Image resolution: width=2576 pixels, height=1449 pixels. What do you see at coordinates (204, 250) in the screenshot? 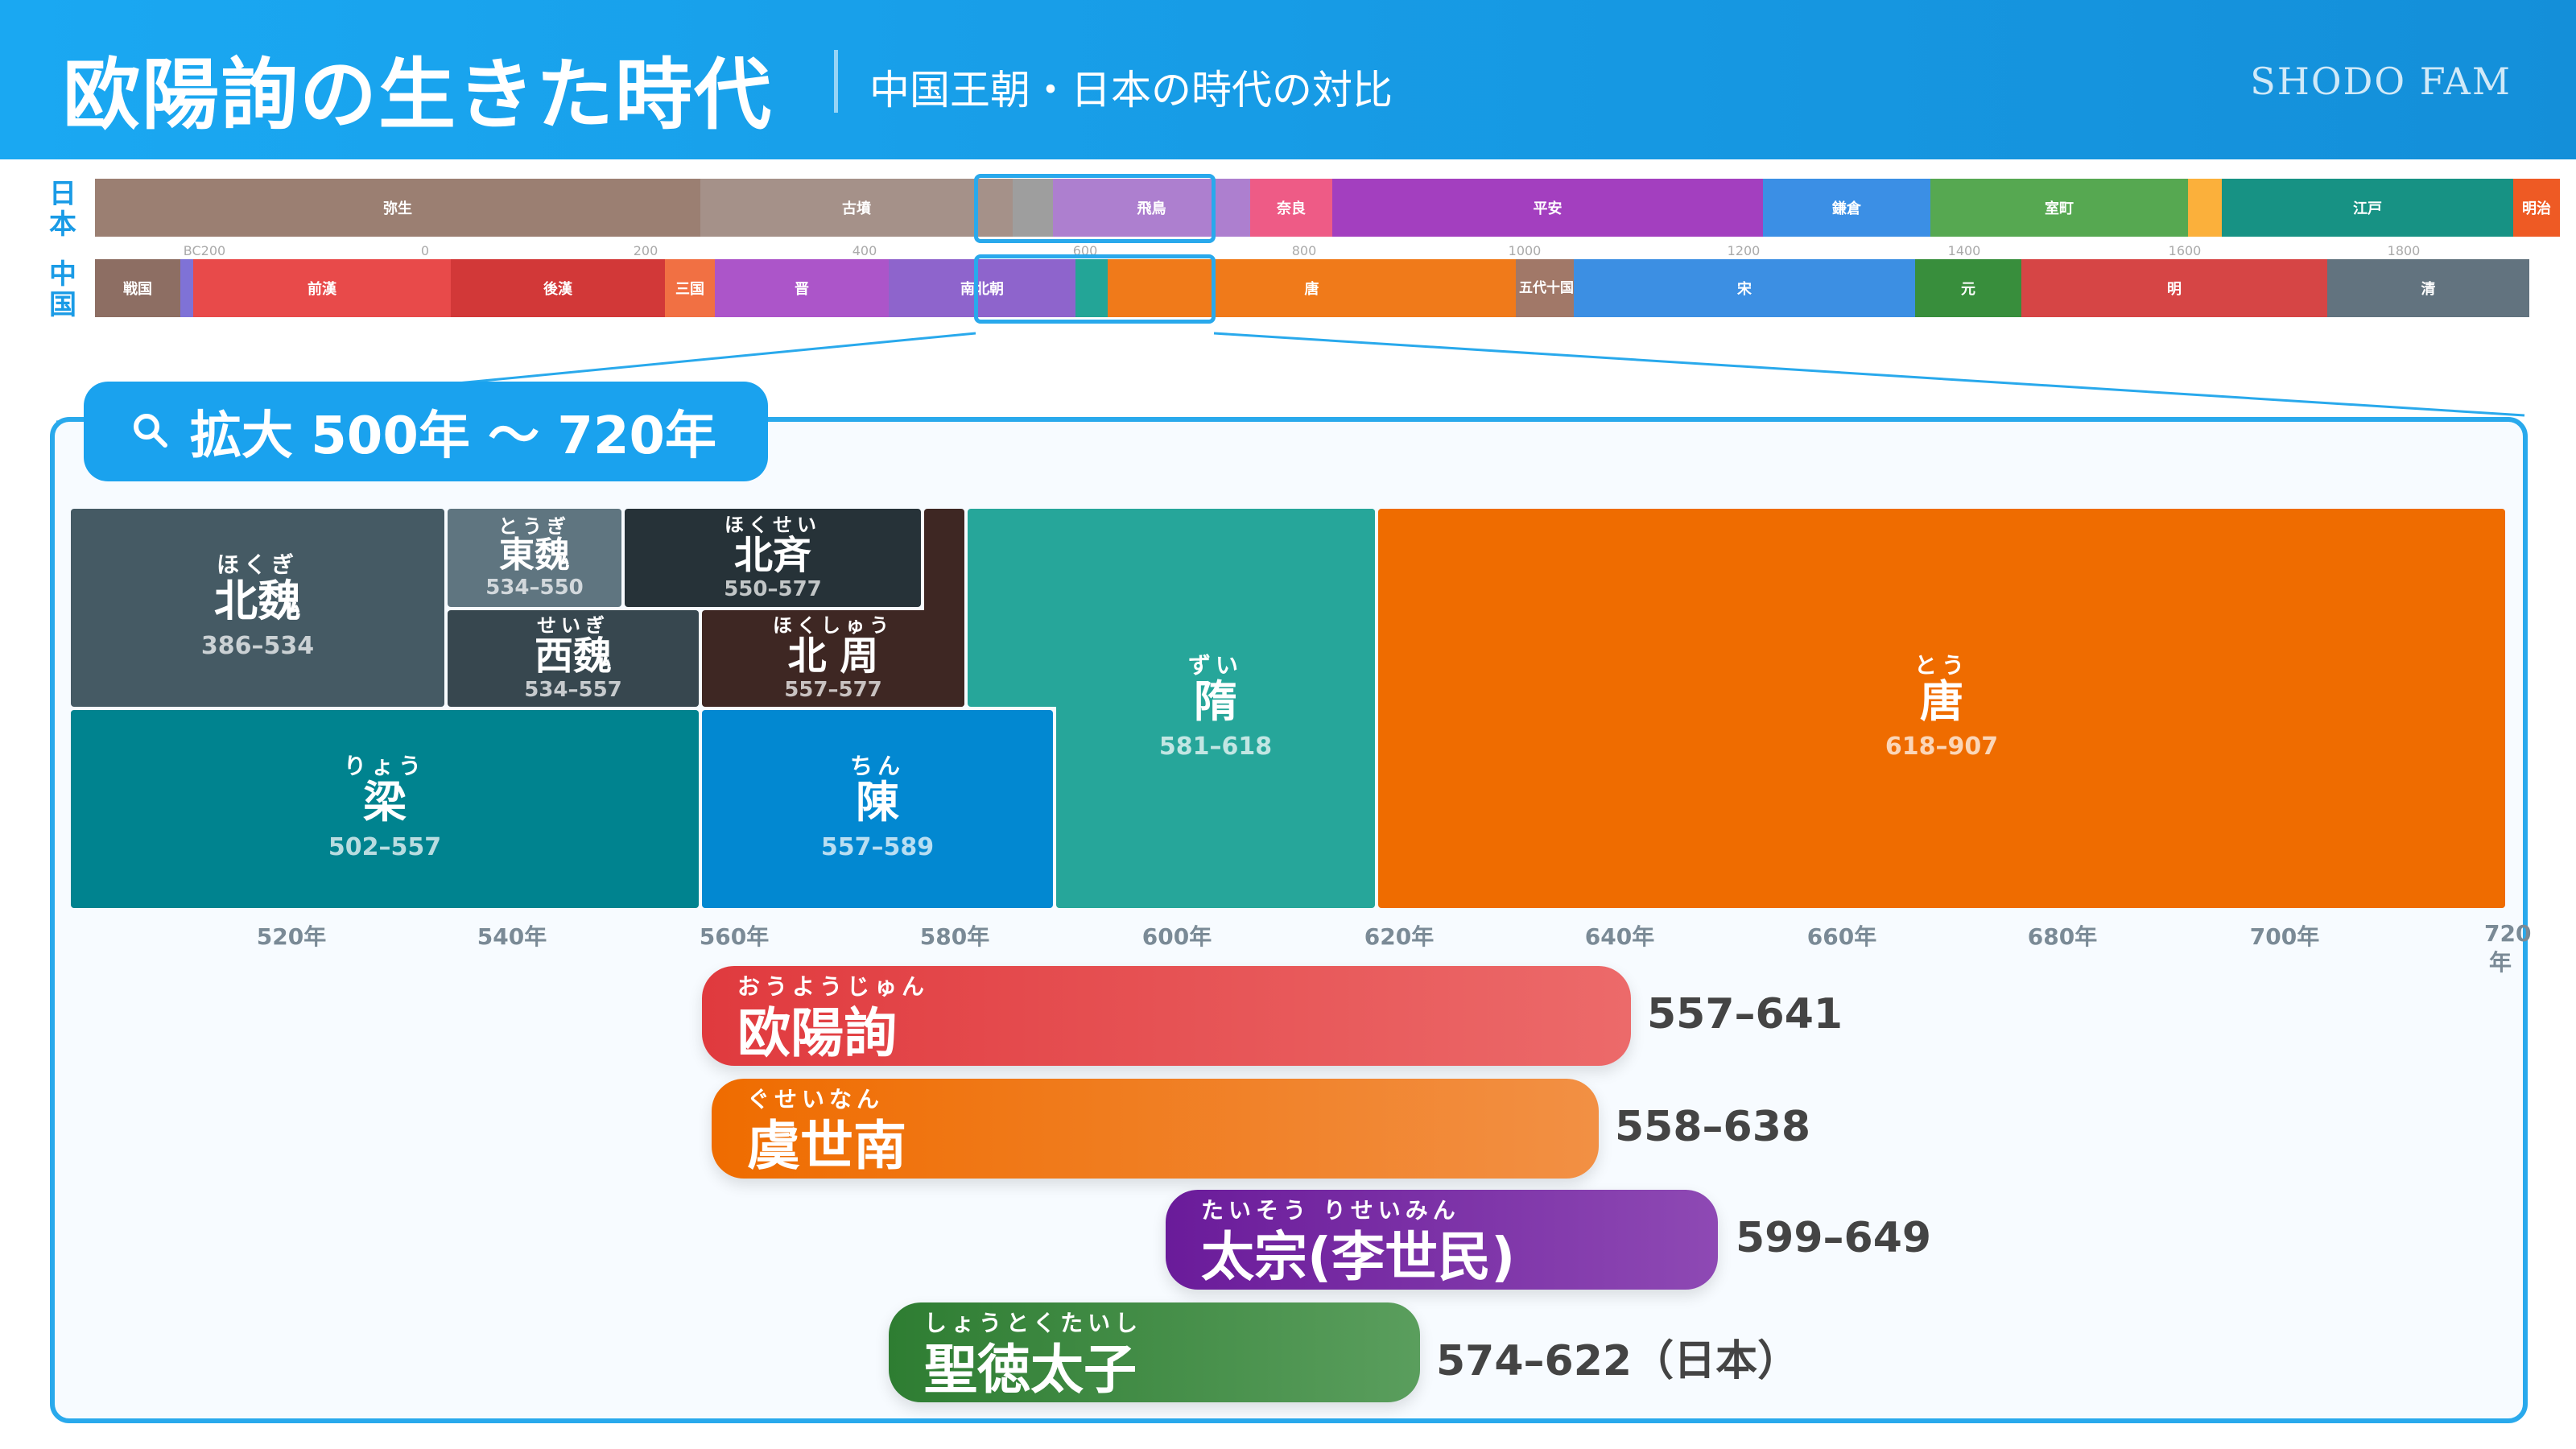
I see `overview-tick: BC200` at bounding box center [204, 250].